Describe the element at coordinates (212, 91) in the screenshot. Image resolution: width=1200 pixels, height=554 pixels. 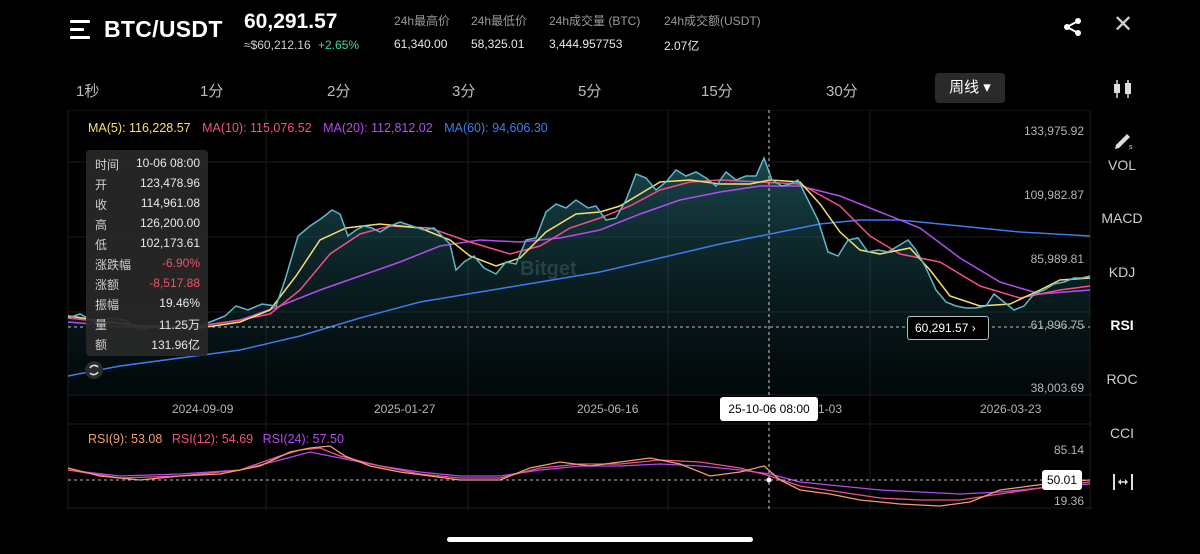
I see `tab-1m: 1分` at that location.